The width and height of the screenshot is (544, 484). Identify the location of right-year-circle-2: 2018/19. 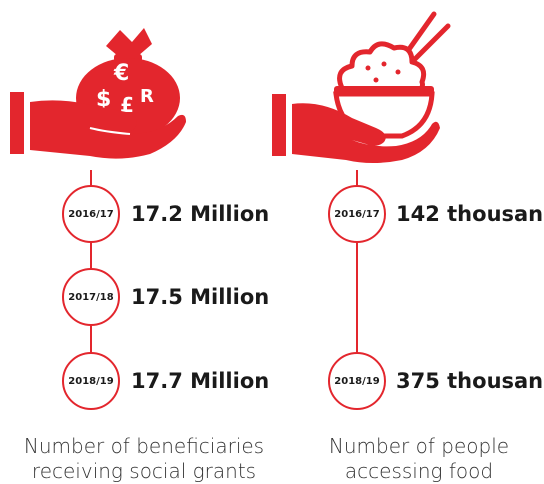
(357, 381).